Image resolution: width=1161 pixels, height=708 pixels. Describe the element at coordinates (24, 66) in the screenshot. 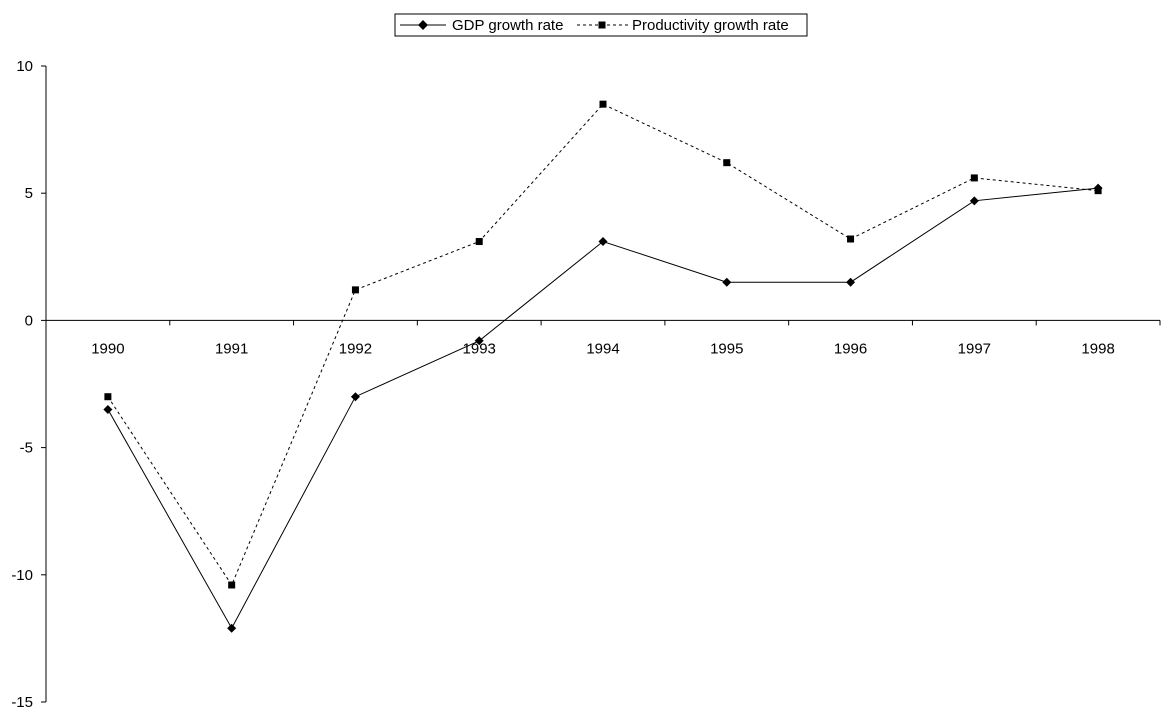

I see `y-tick-label: 10` at that location.